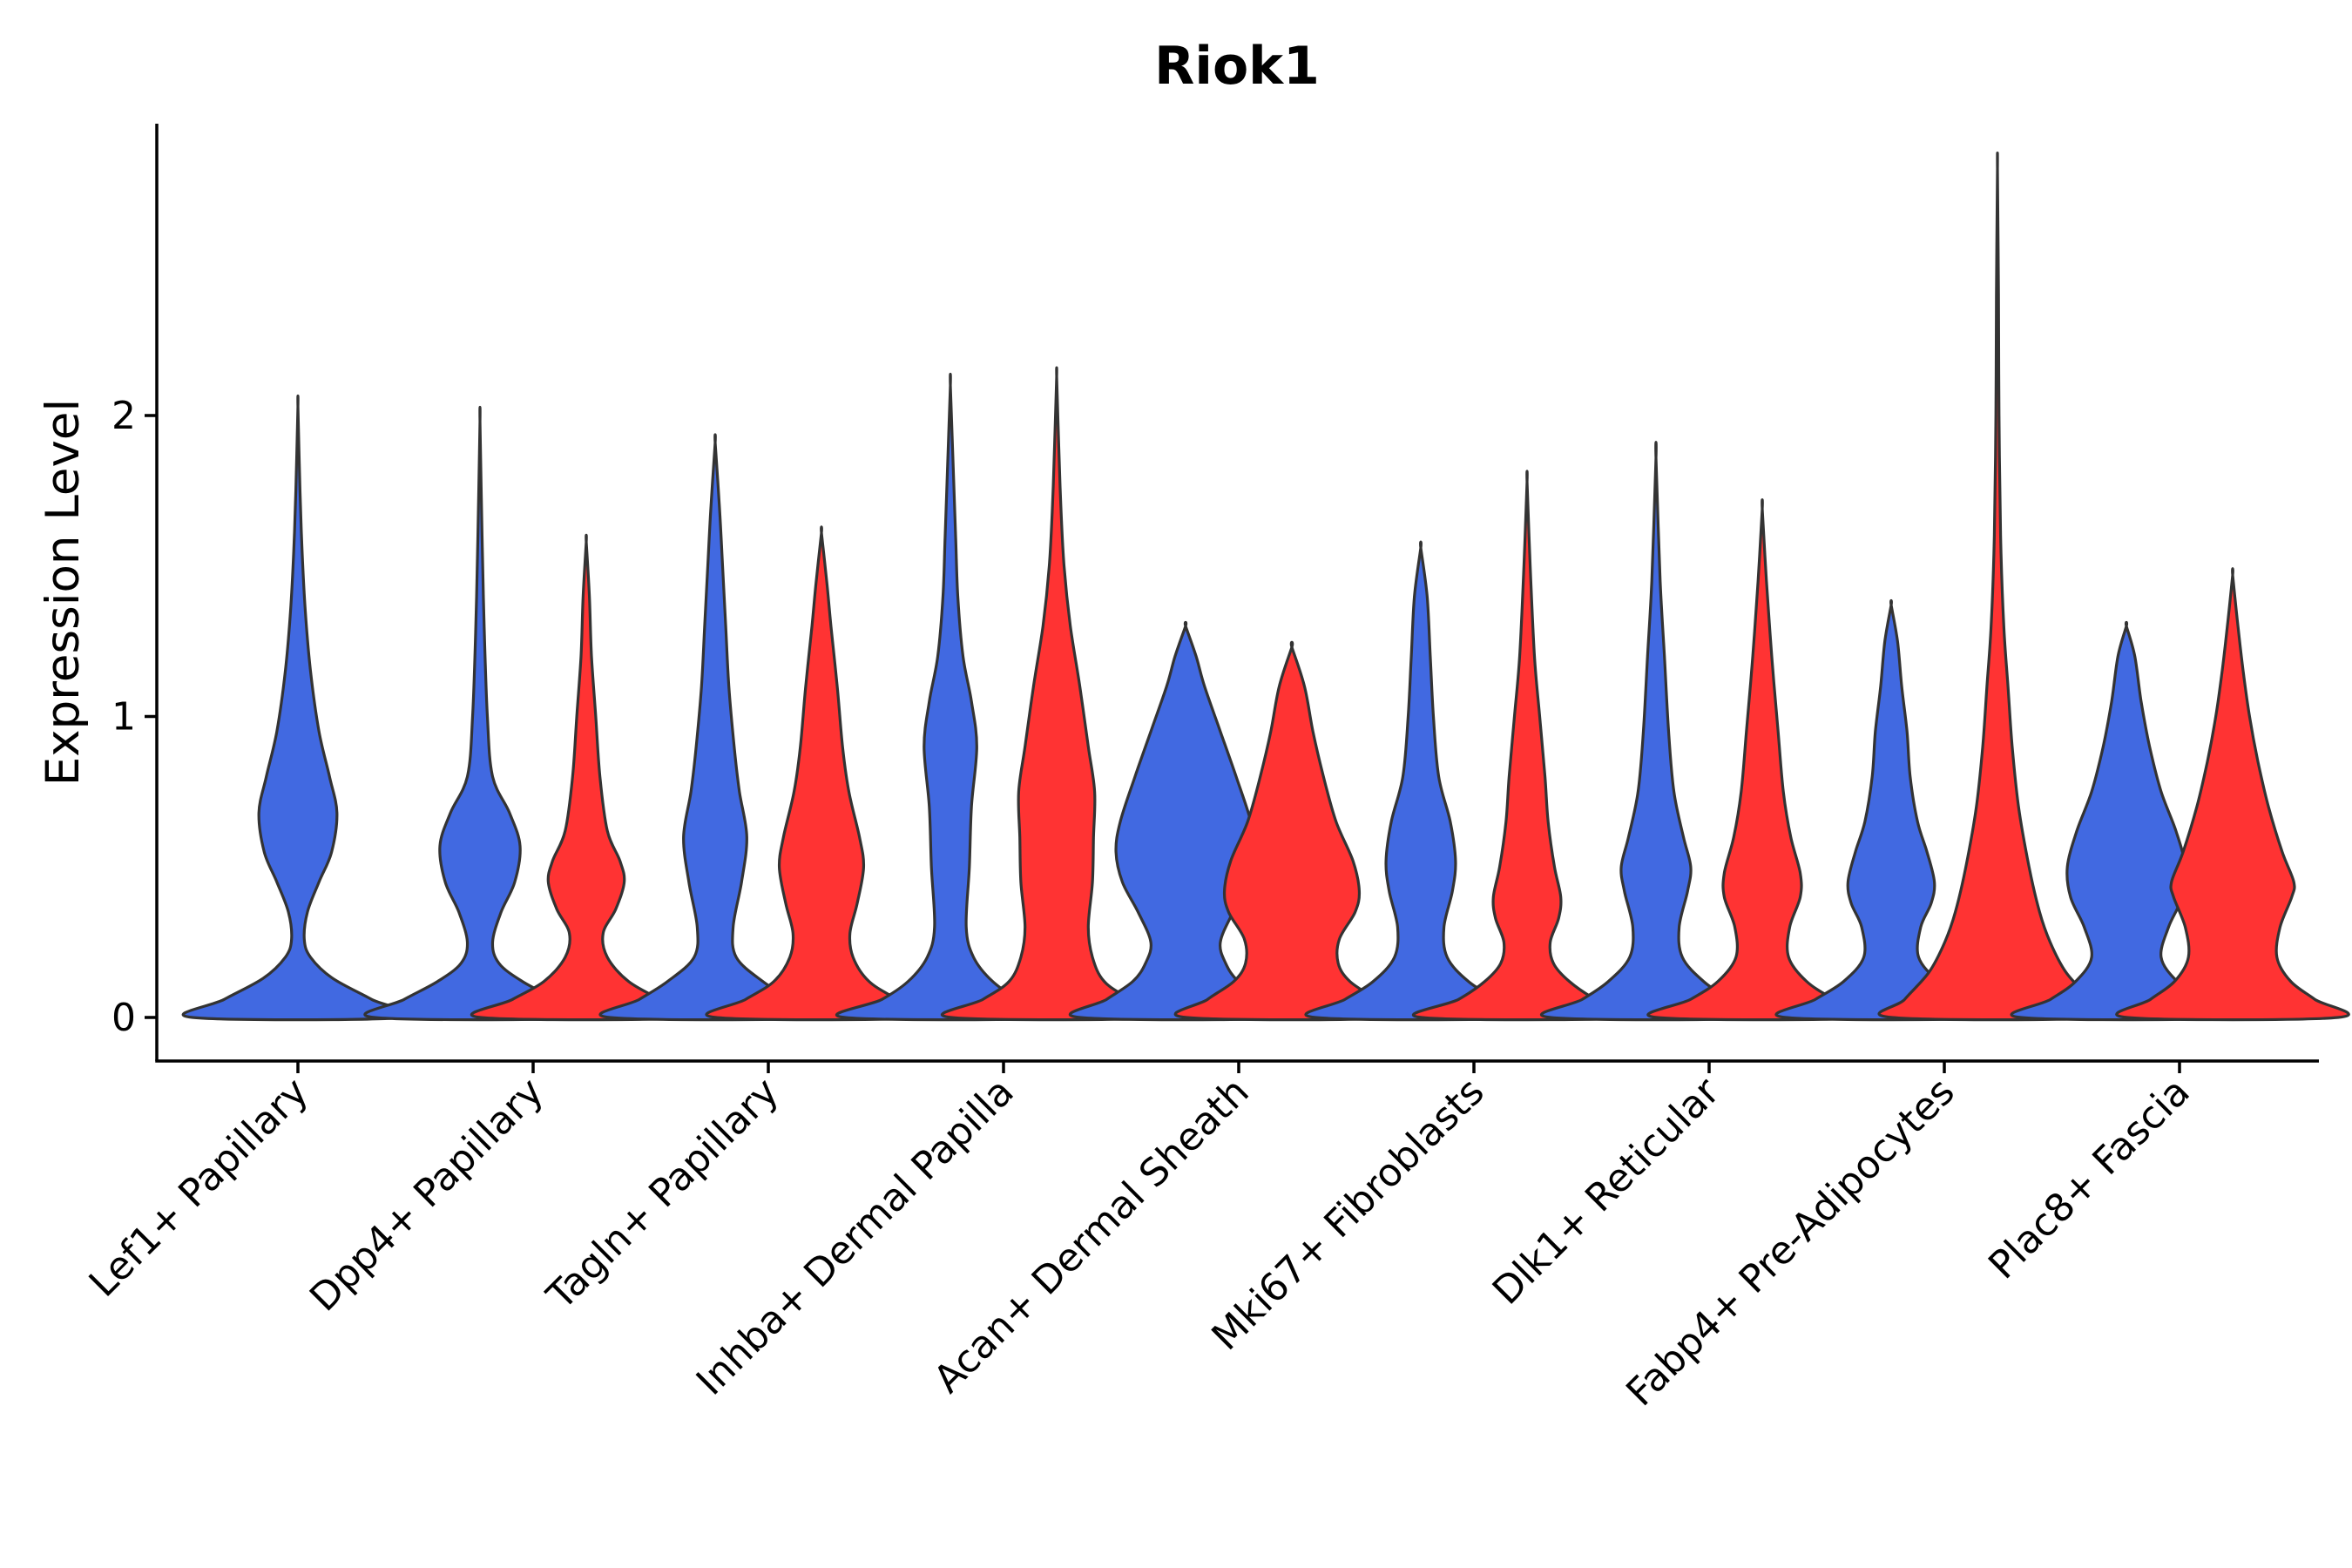 This screenshot has height=1568, width=2352. Describe the element at coordinates (1348, 1214) in the screenshot. I see `x-tick-label-mki67-fibroblasts: Mki67+ Fibroblasts` at that location.